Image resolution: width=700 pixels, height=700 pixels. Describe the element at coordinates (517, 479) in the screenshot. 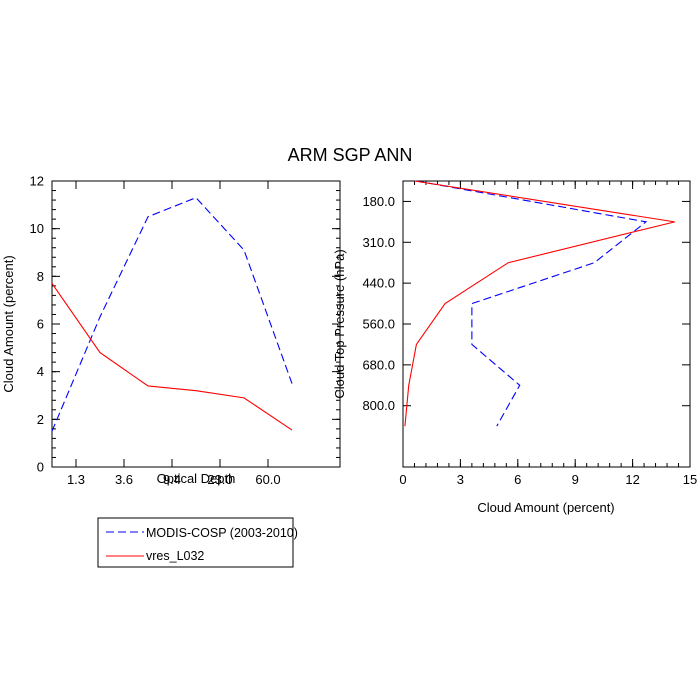

I see `right-x-tick-label: 6` at that location.